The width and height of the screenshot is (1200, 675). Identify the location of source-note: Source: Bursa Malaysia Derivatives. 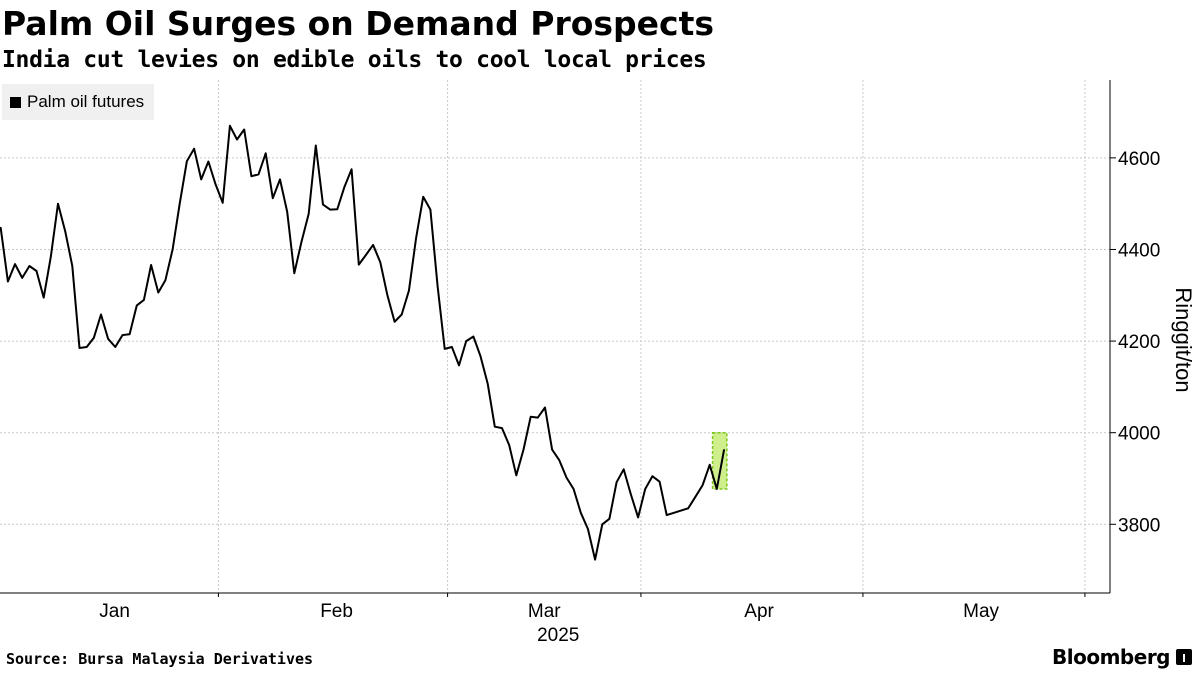
(160, 659).